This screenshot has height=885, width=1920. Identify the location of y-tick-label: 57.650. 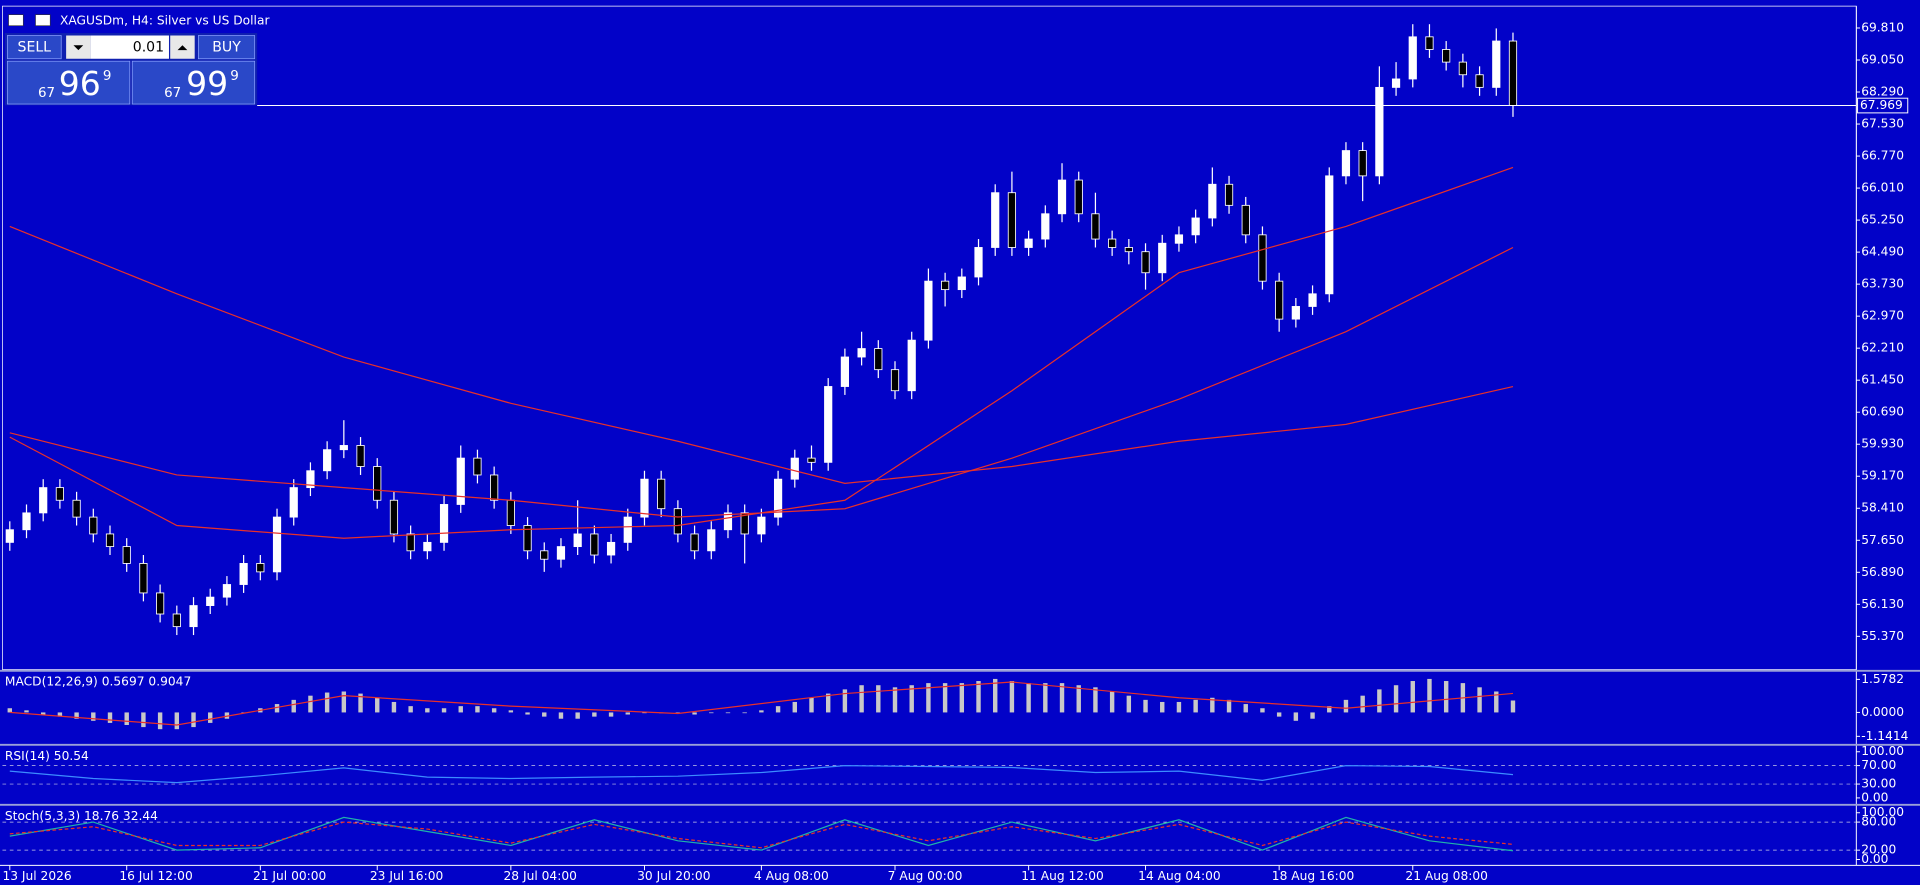
(1882, 540).